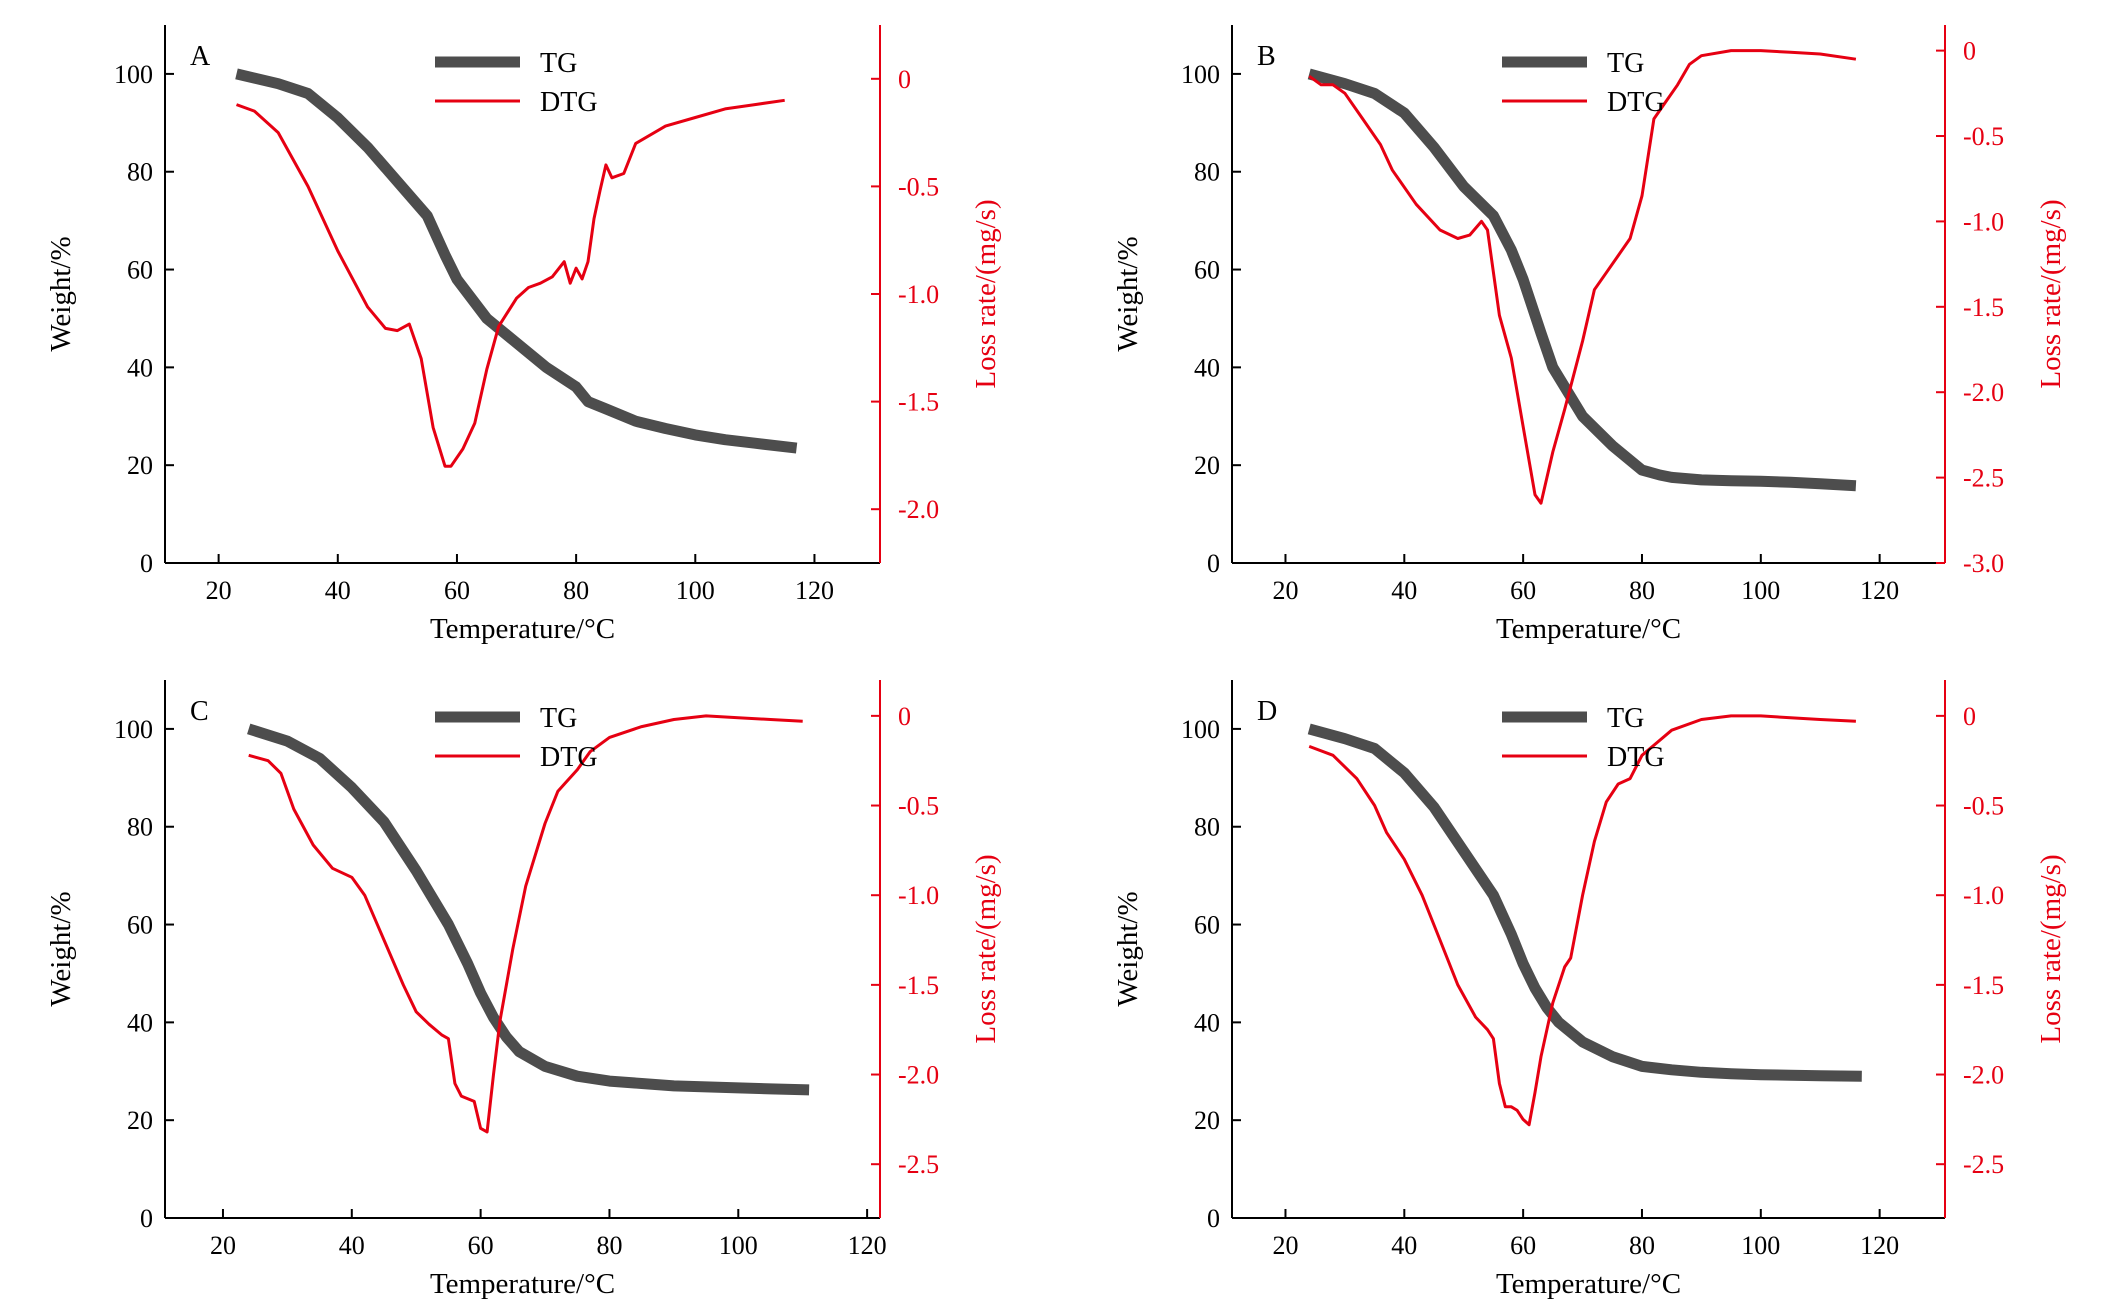  I want to click on panel-label: C, so click(199, 711).